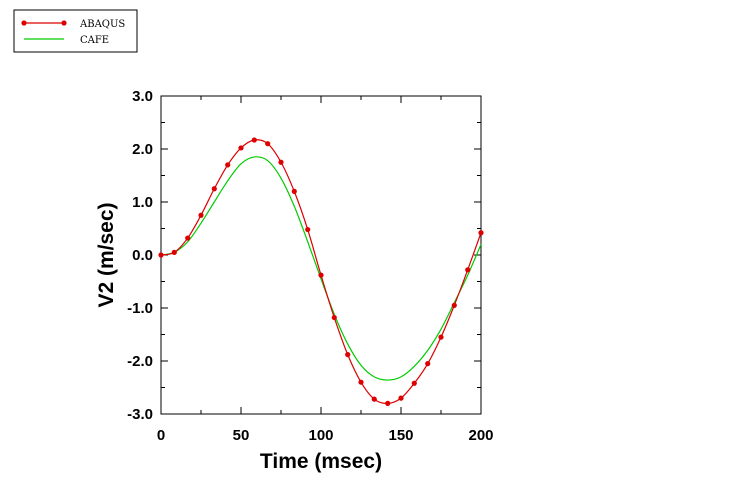 The height and width of the screenshot is (496, 736). What do you see at coordinates (241, 435) in the screenshot?
I see `x-tick-label: 50` at bounding box center [241, 435].